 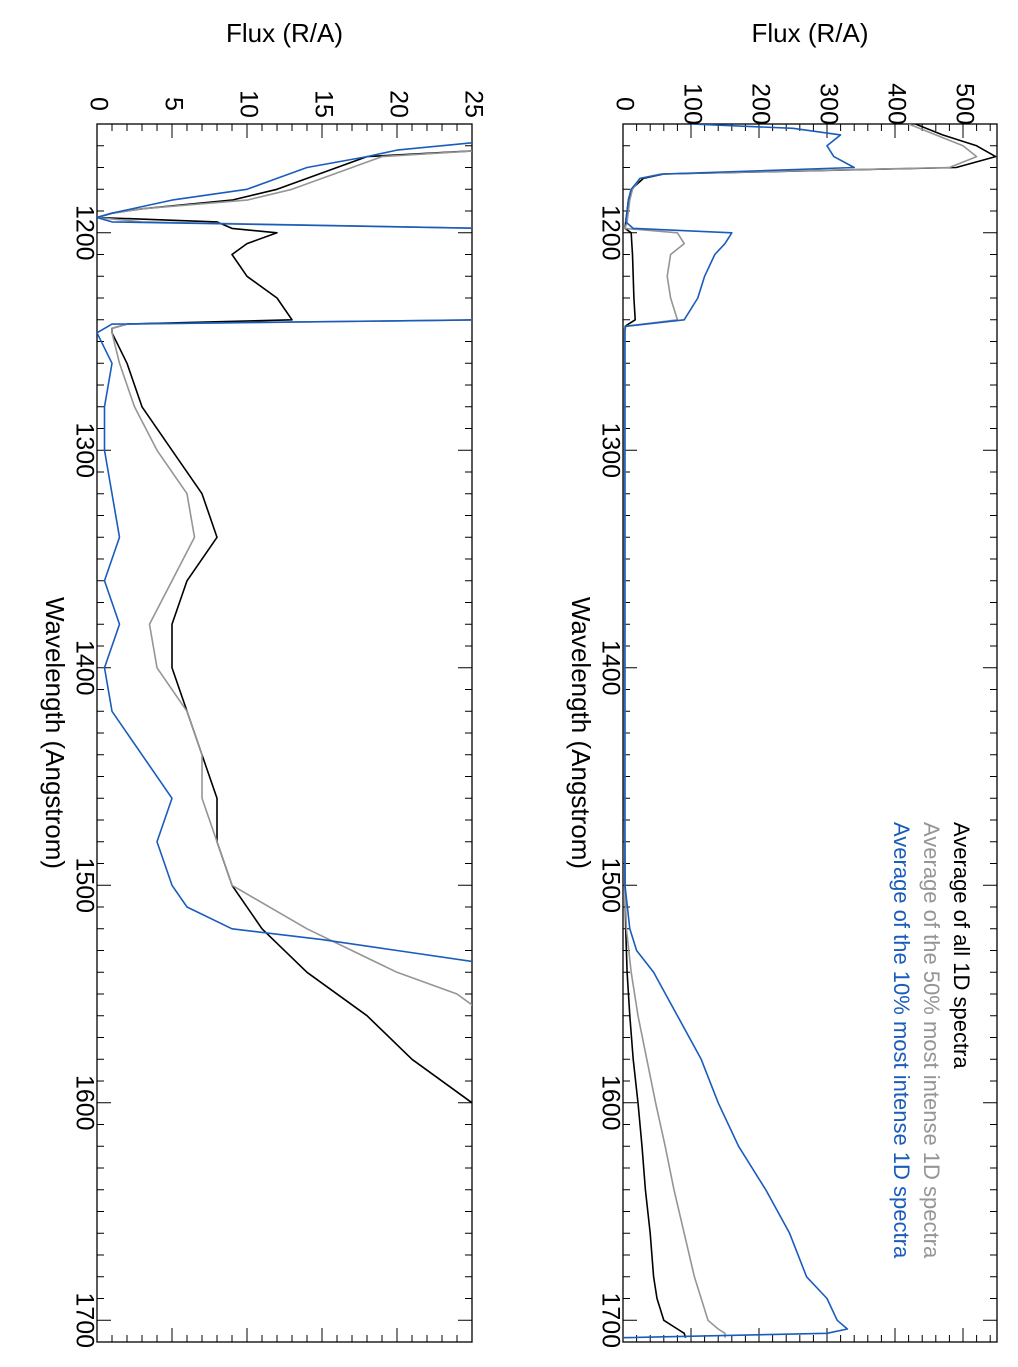 What do you see at coordinates (398, 104) in the screenshot?
I see `y-tick-label: 20` at bounding box center [398, 104].